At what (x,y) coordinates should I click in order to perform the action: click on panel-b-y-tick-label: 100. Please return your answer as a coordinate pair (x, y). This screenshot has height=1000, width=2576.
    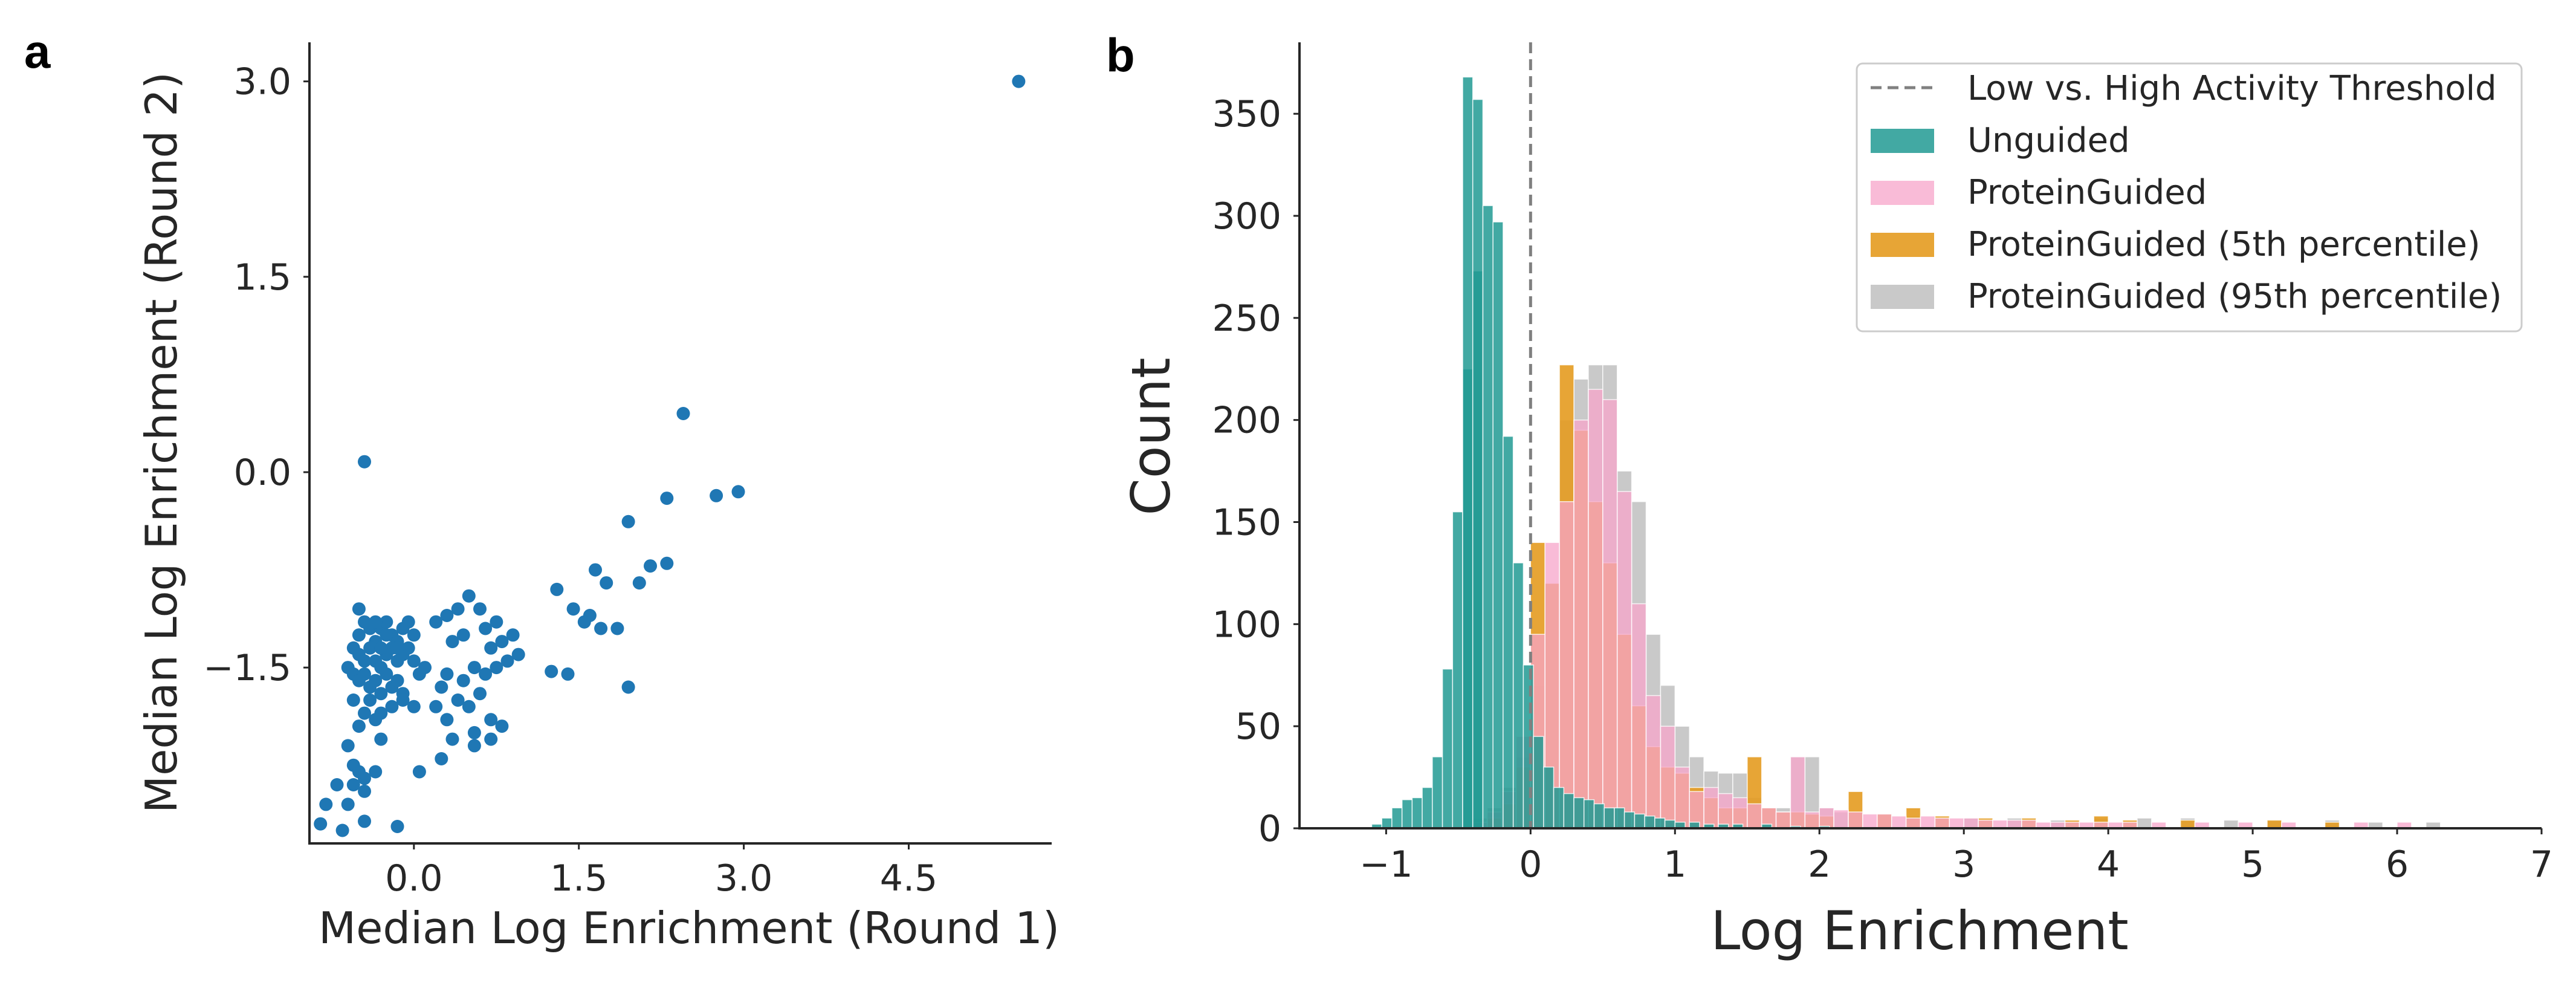
    Looking at the image, I should click on (1246, 624).